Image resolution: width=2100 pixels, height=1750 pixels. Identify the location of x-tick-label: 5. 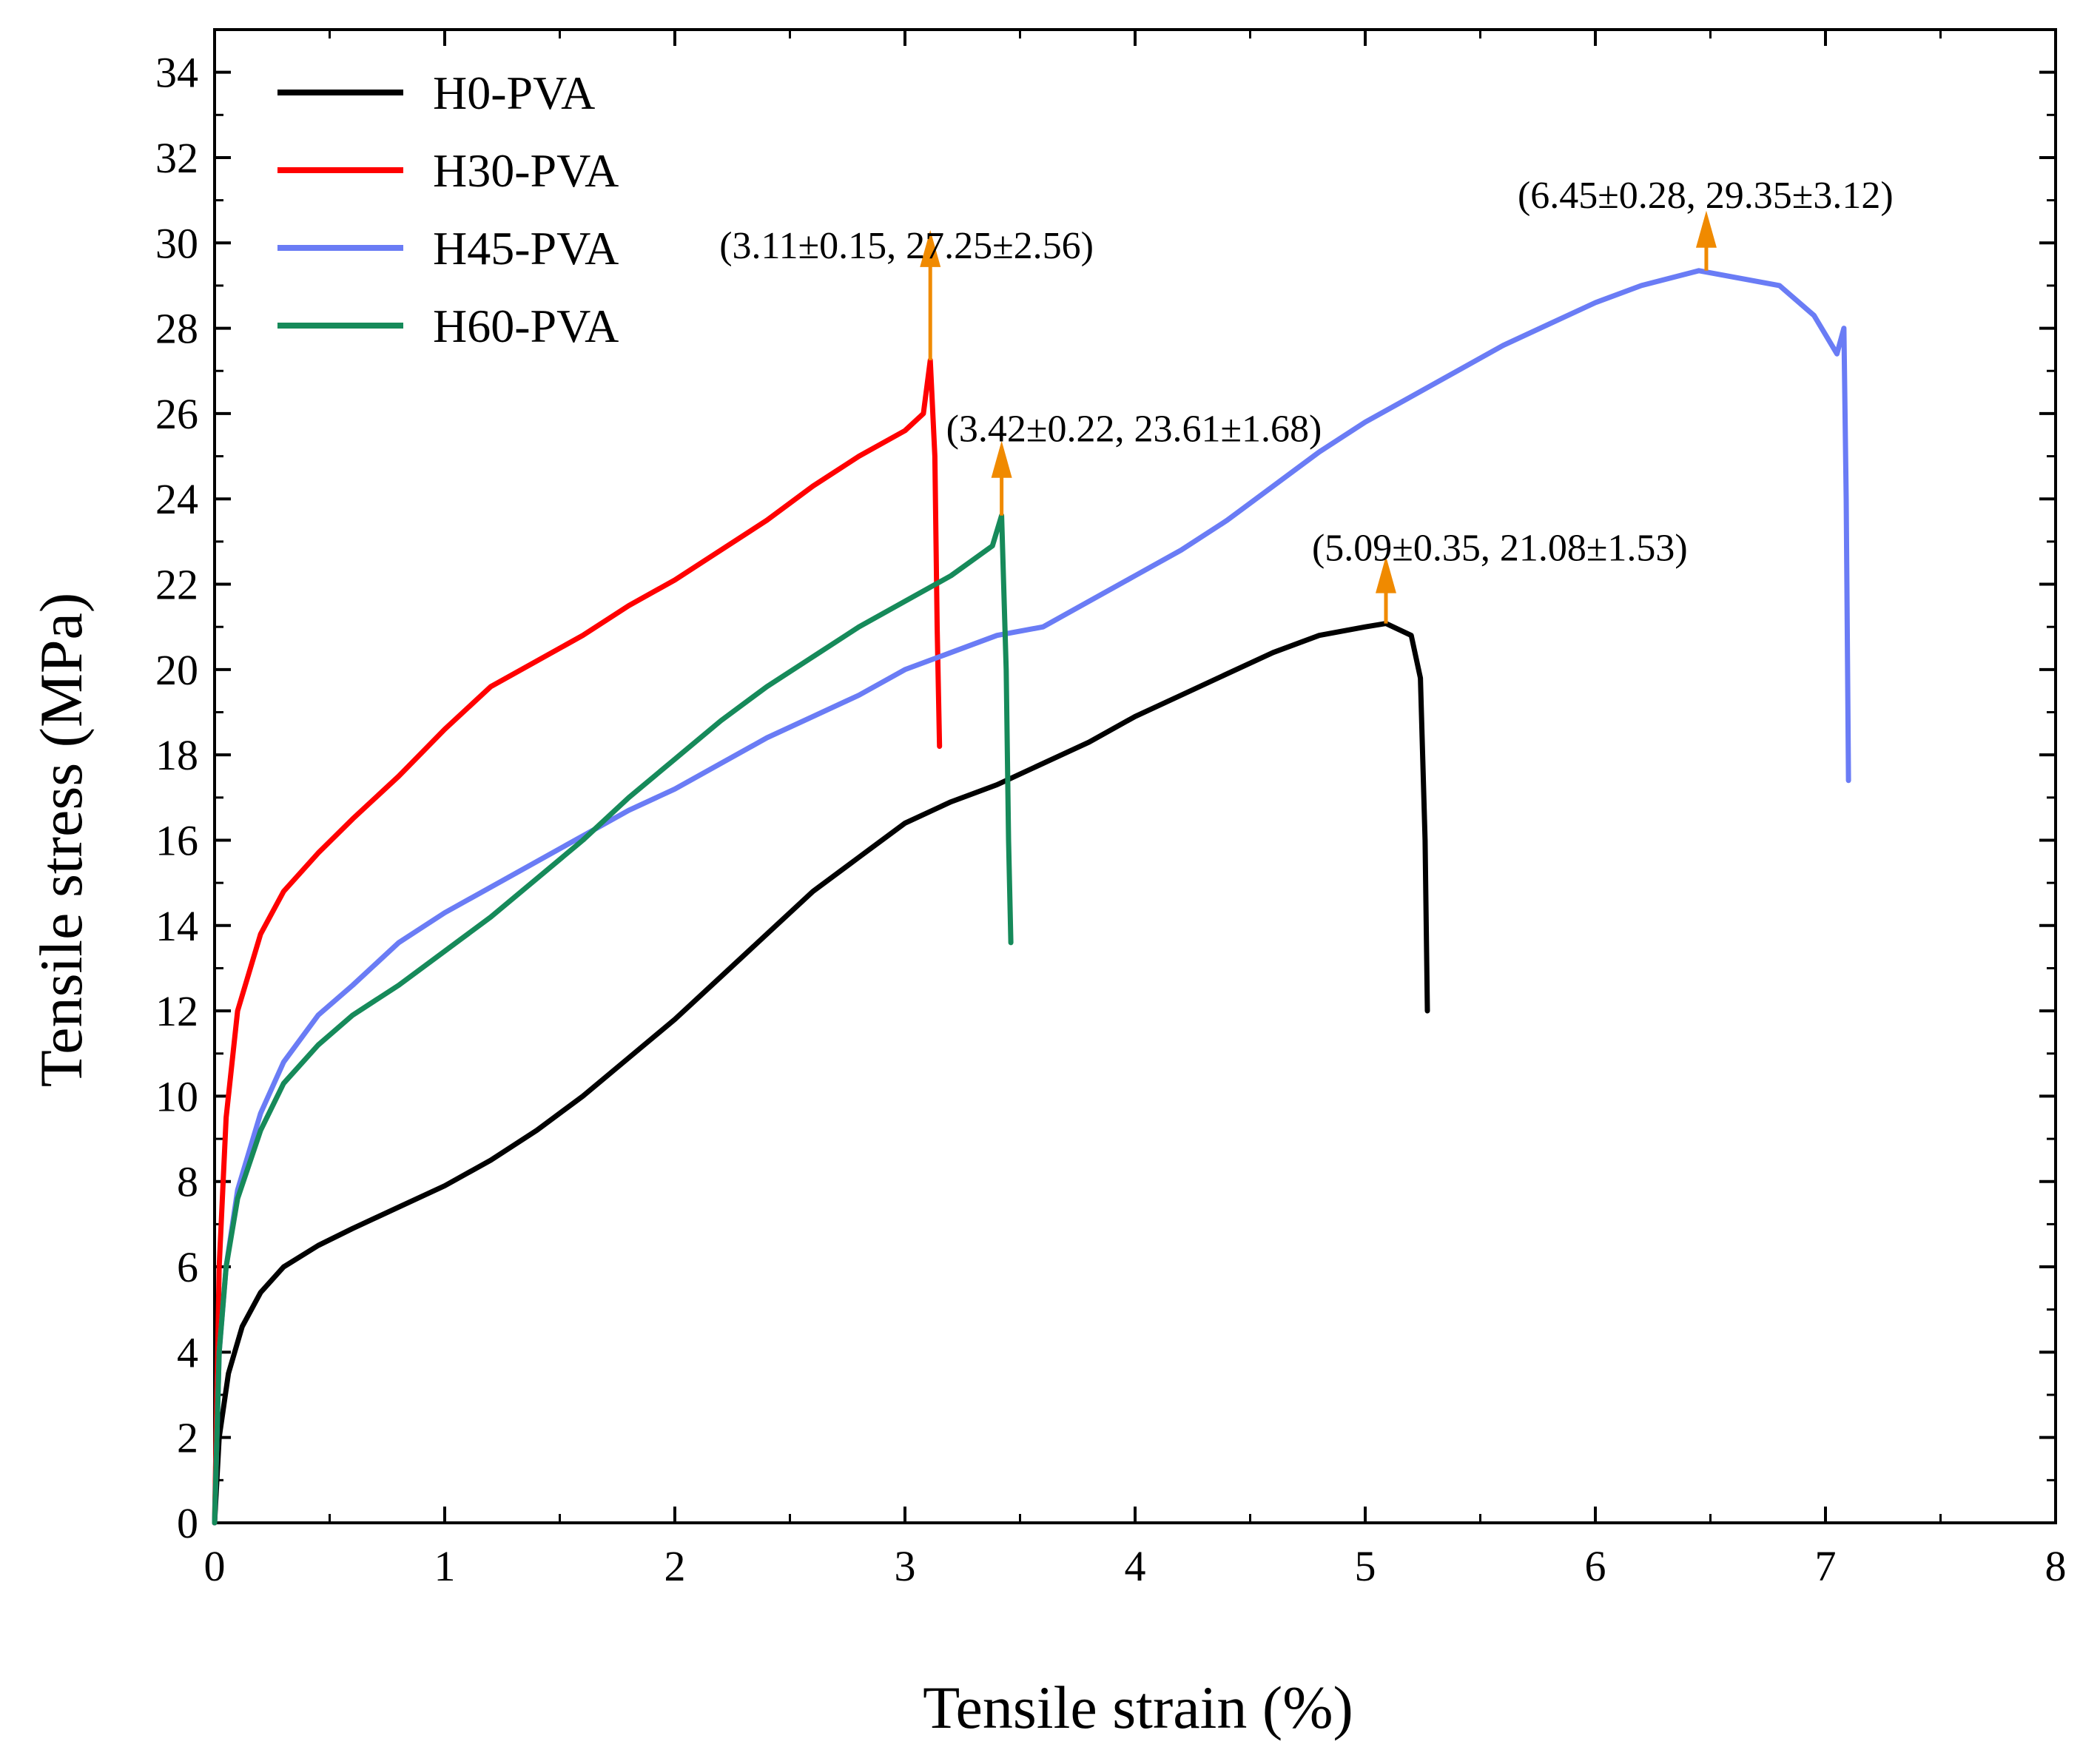
(1366, 1566).